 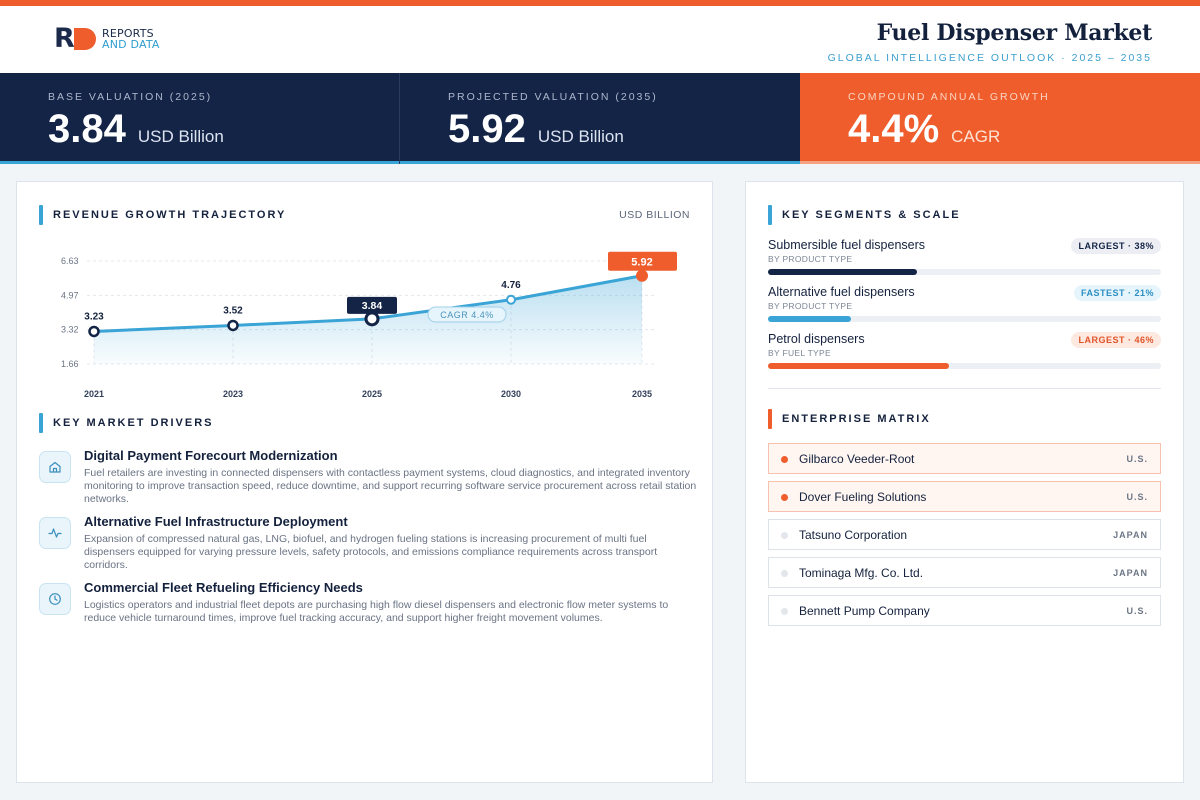 I want to click on data-point-base, so click(x=372, y=319).